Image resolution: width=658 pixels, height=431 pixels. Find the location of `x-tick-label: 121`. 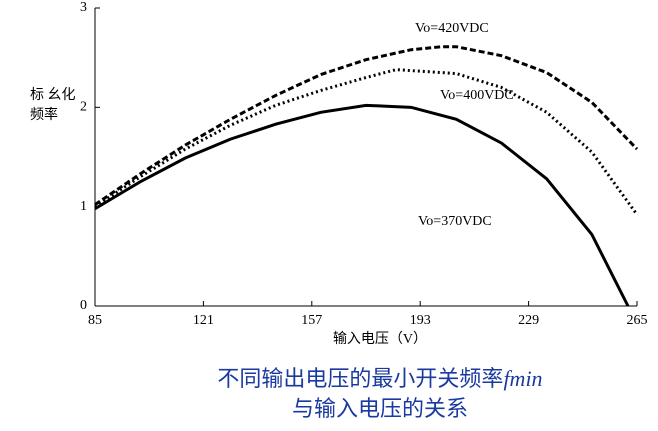

x-tick-label: 121 is located at coordinates (203, 320).